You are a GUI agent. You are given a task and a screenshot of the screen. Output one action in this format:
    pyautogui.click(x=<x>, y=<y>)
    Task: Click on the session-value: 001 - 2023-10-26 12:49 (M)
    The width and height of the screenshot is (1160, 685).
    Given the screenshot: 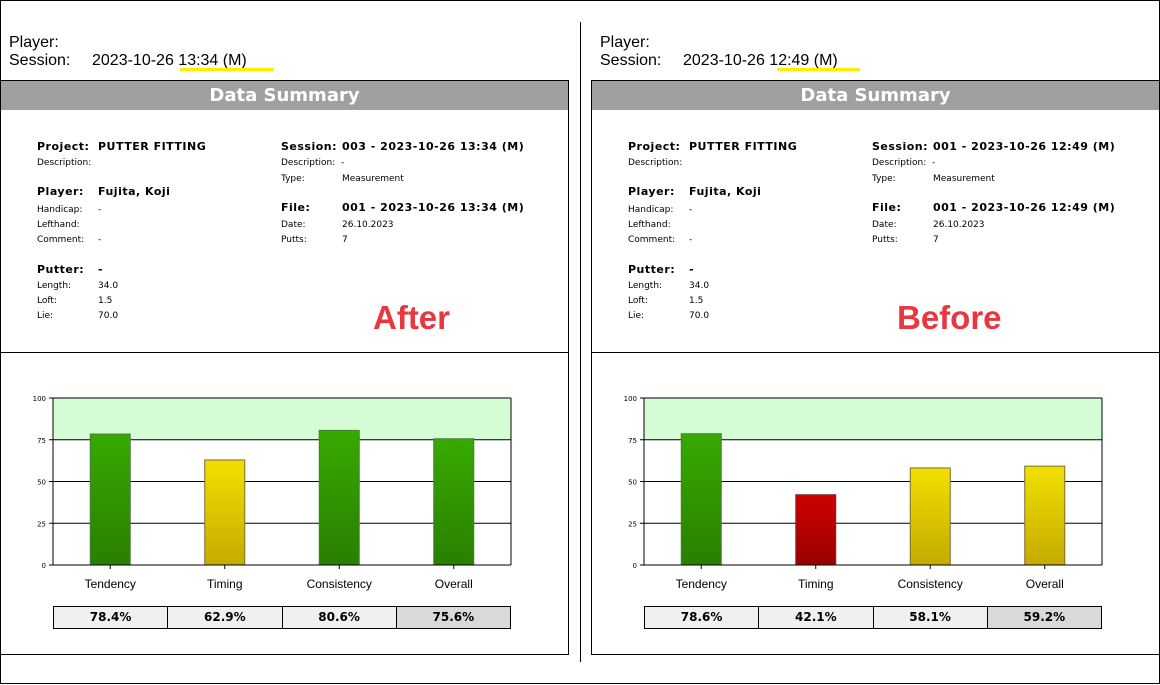 What is the action you would take?
    pyautogui.click(x=1024, y=146)
    